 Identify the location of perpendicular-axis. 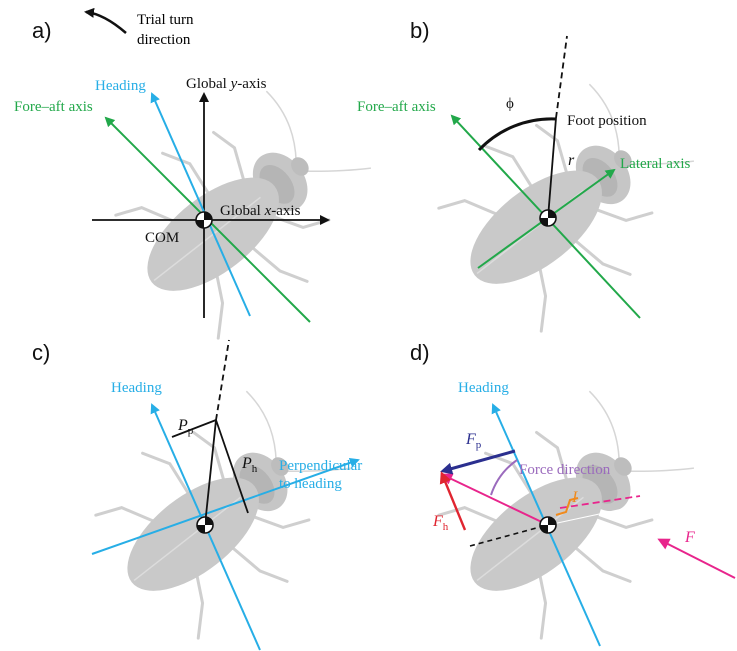
(225, 506).